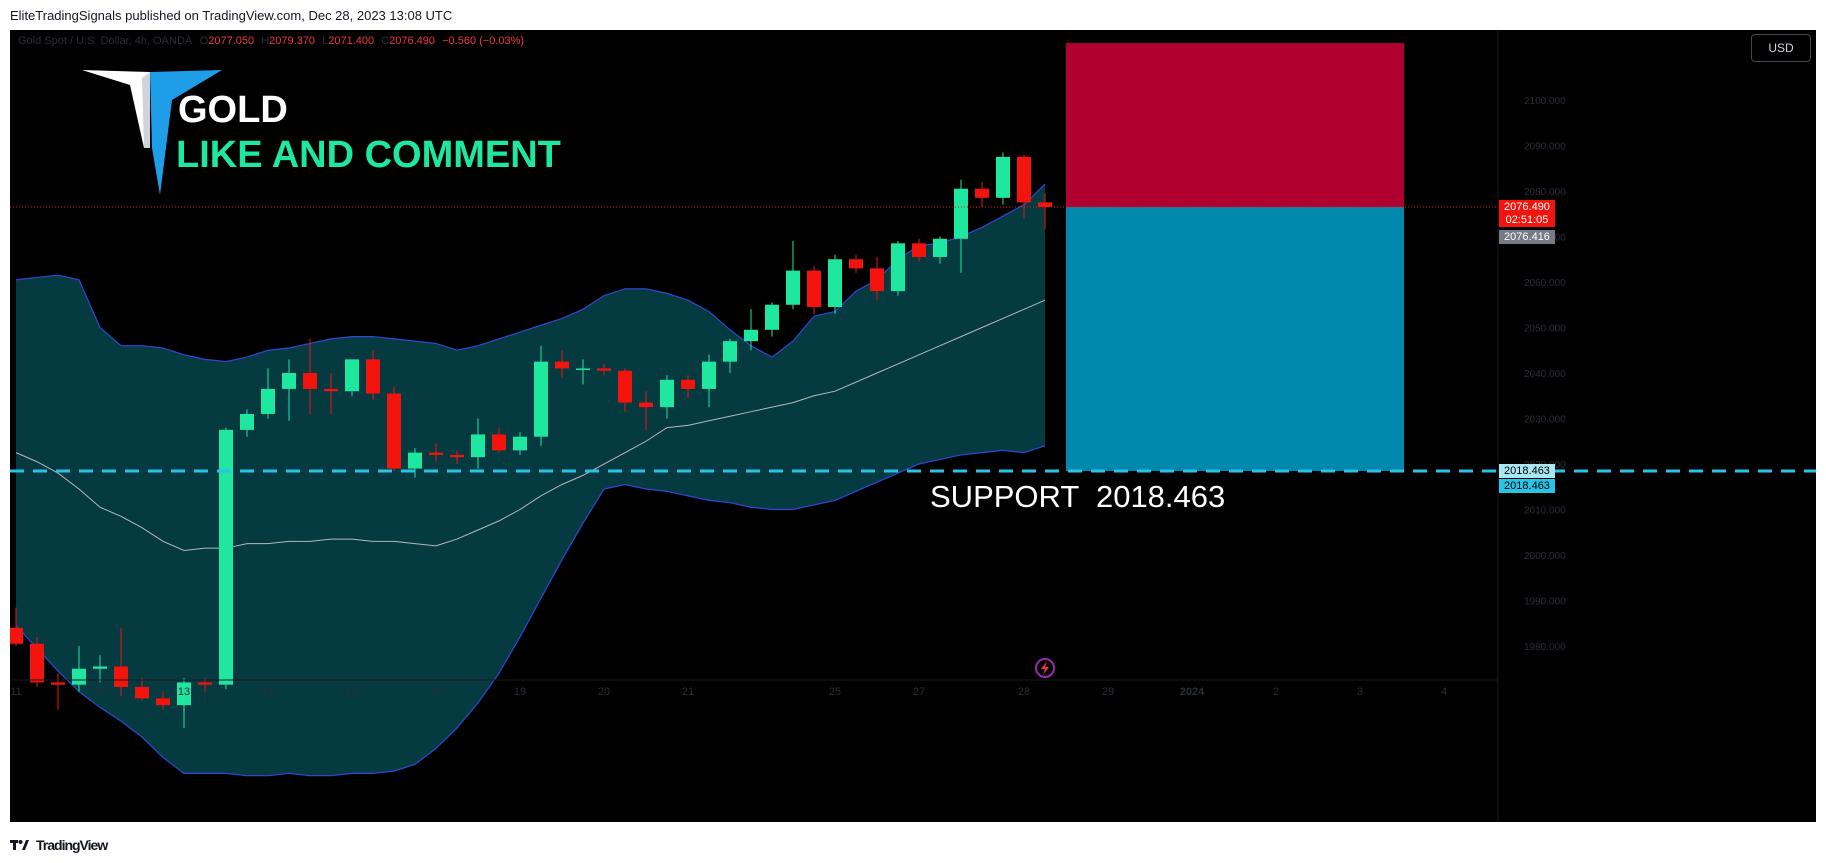 The width and height of the screenshot is (1826, 863). What do you see at coordinates (1235, 125) in the screenshot?
I see `stop-loss-zone` at bounding box center [1235, 125].